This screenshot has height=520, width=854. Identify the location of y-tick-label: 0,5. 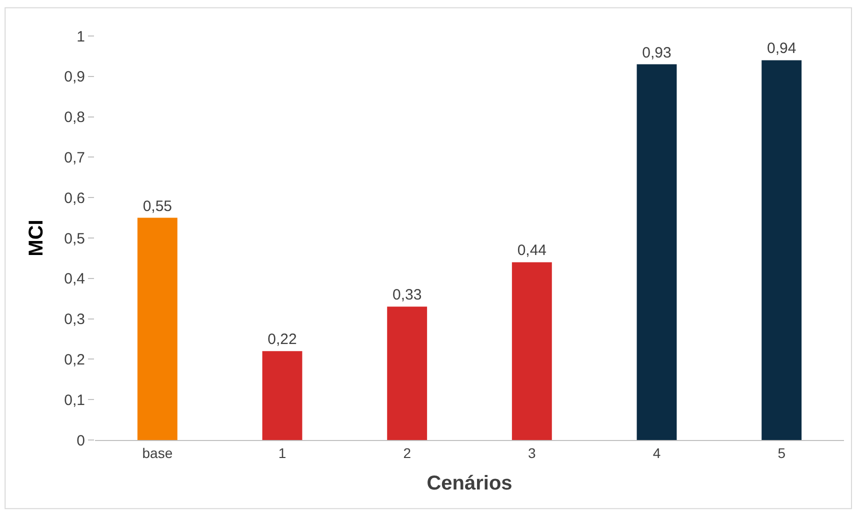
(74, 239).